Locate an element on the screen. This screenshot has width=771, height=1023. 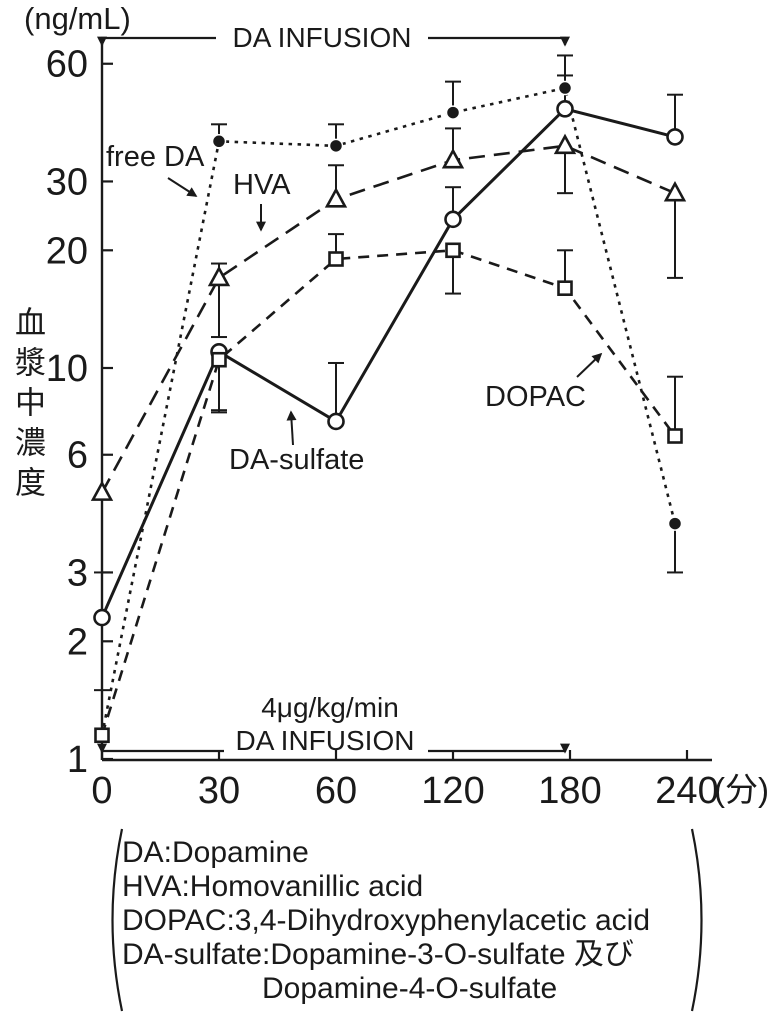
y-tick-label: 1 is located at coordinates (77, 760).